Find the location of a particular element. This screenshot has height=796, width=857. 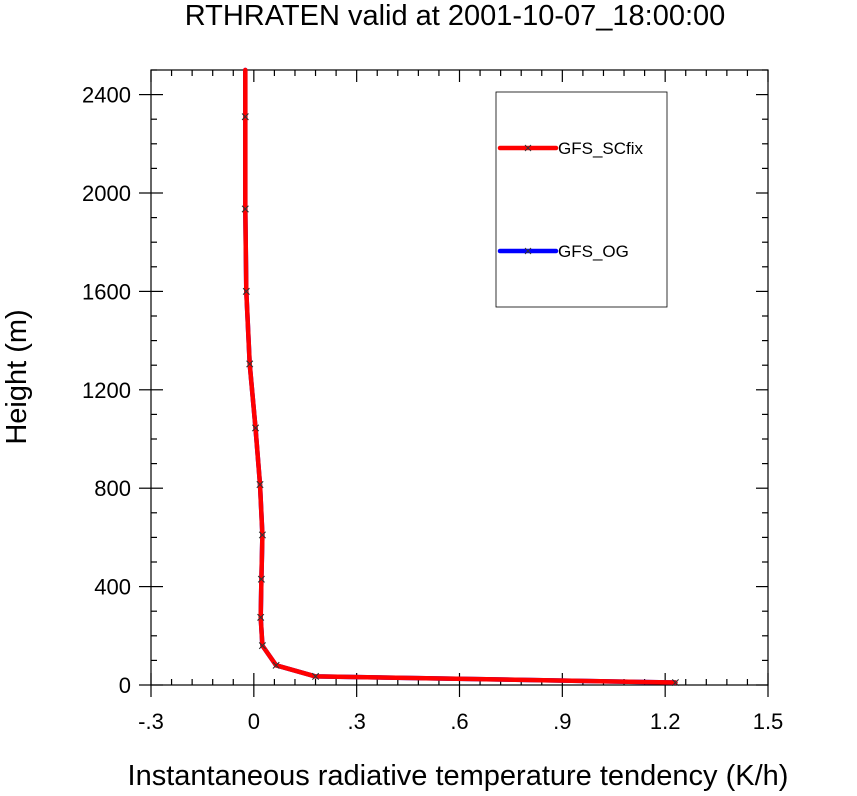

x-tick-label: 0 is located at coordinates (254, 721).